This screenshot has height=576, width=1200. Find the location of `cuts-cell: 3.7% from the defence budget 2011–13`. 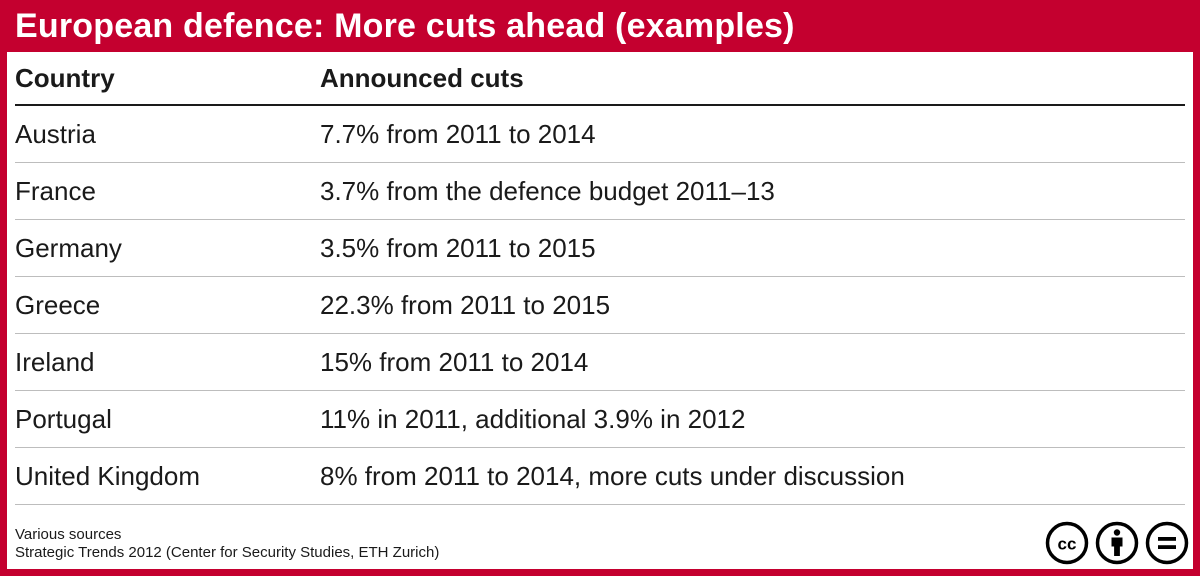

cuts-cell: 3.7% from the defence budget 2011–13 is located at coordinates (547, 190).